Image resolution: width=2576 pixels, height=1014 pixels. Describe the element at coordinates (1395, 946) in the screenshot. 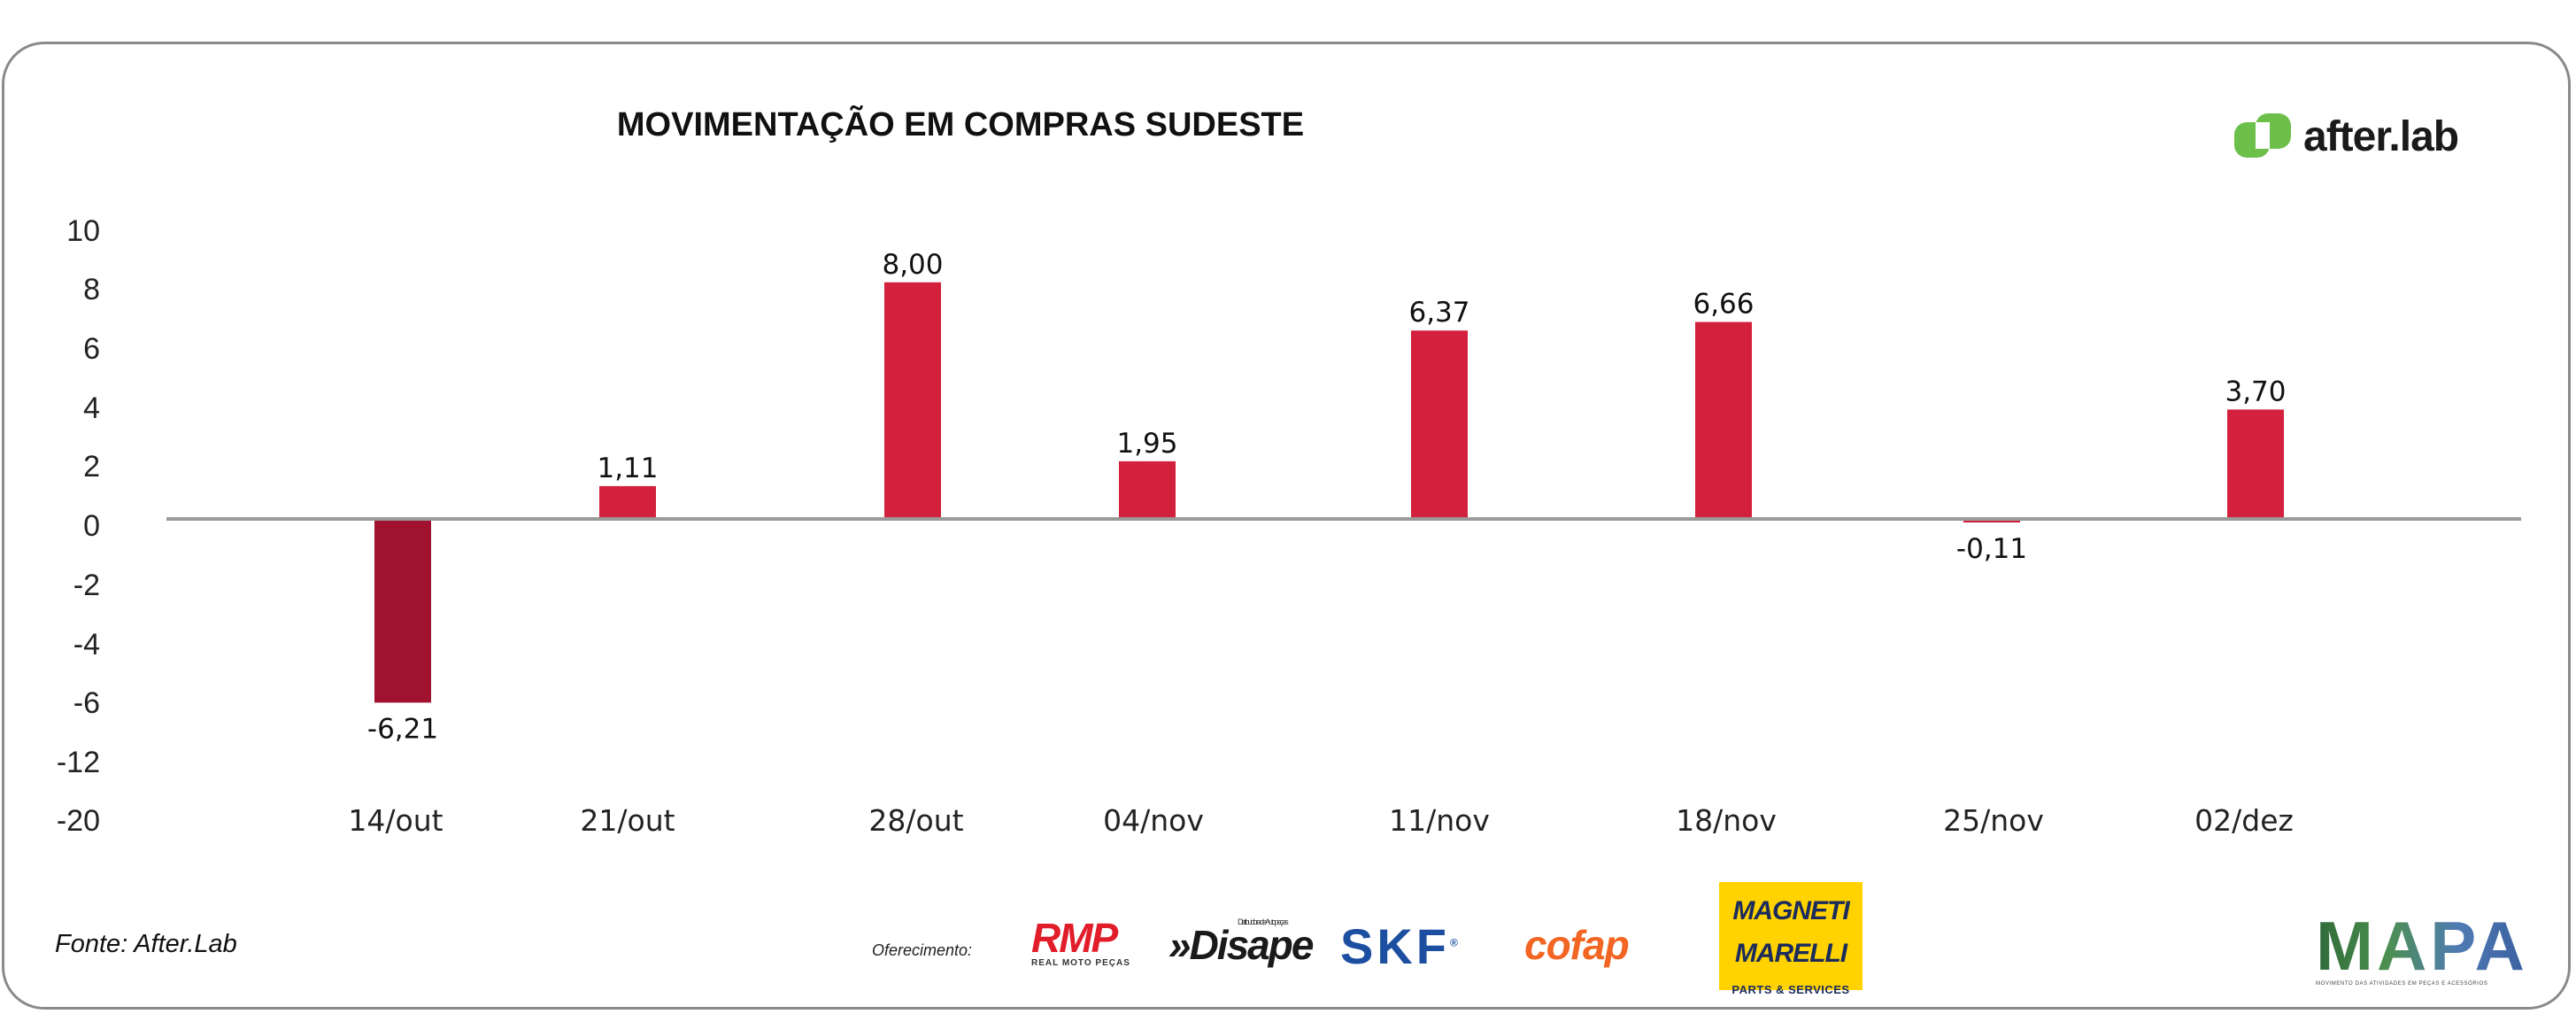

I see `skf-logo-text: SKF` at that location.